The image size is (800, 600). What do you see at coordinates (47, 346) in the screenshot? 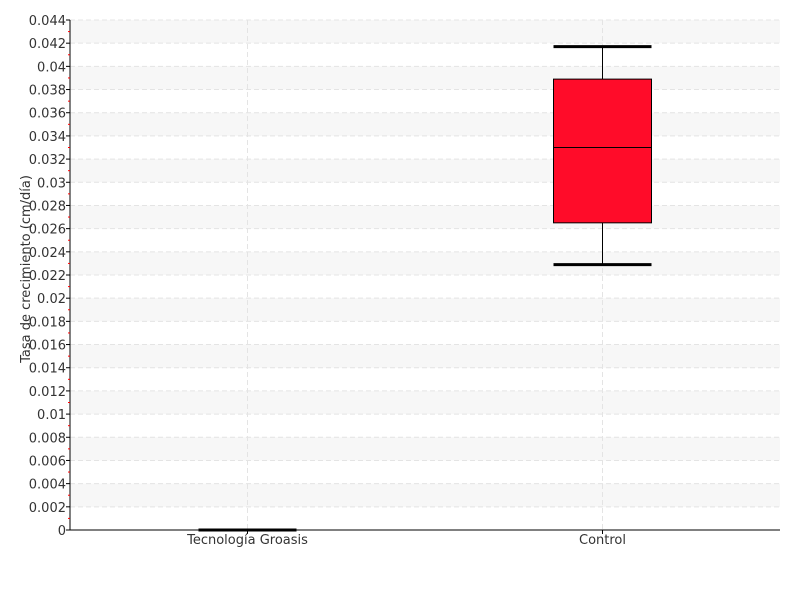
I see `y-tick-label: 0.016` at bounding box center [47, 346].